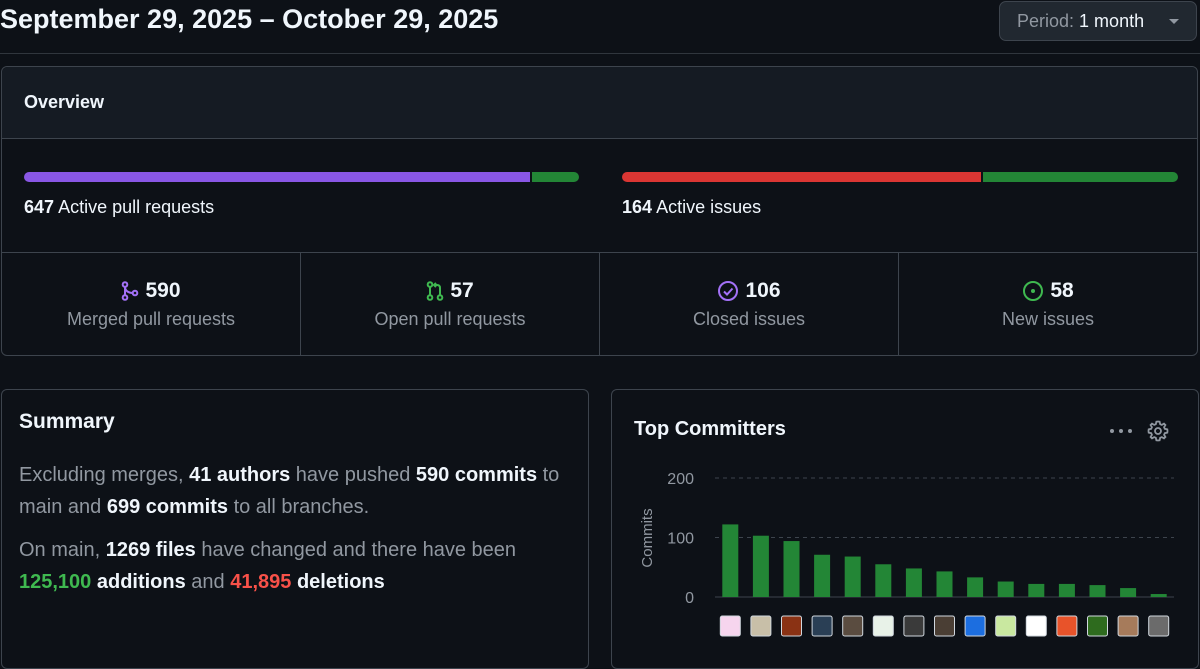 The width and height of the screenshot is (1200, 669). What do you see at coordinates (435, 291) in the screenshot?
I see `git-pull-request-icon` at bounding box center [435, 291].